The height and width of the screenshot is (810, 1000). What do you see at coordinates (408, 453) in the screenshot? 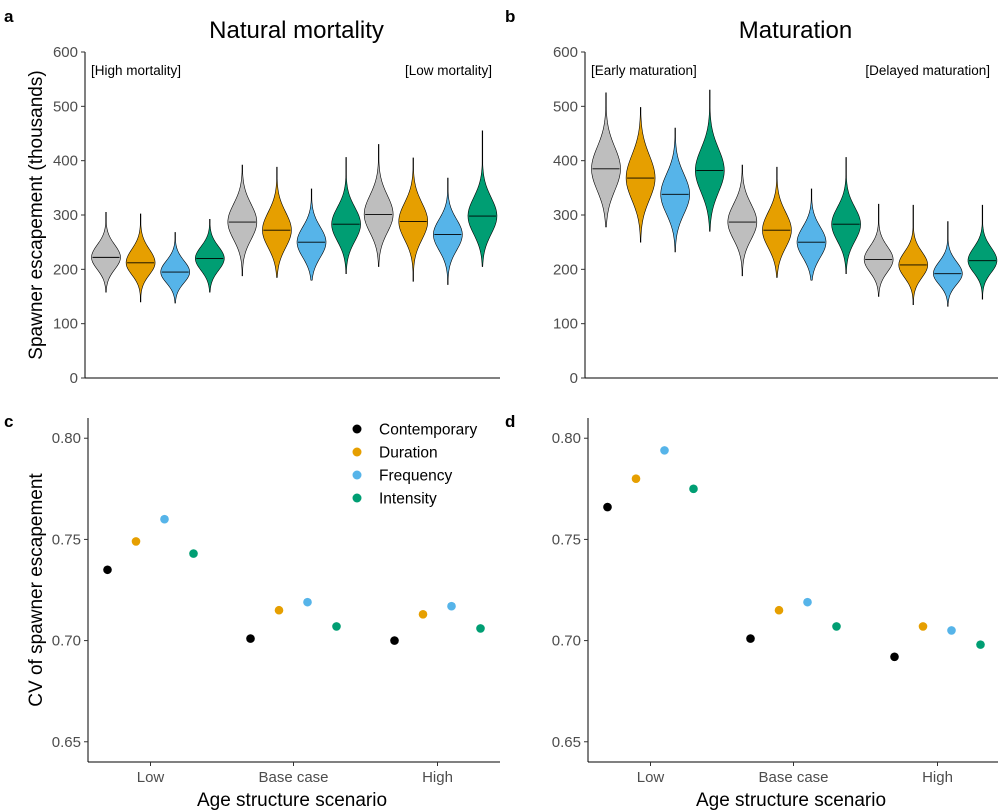
I see `legend-label-duration: Duration` at bounding box center [408, 453].